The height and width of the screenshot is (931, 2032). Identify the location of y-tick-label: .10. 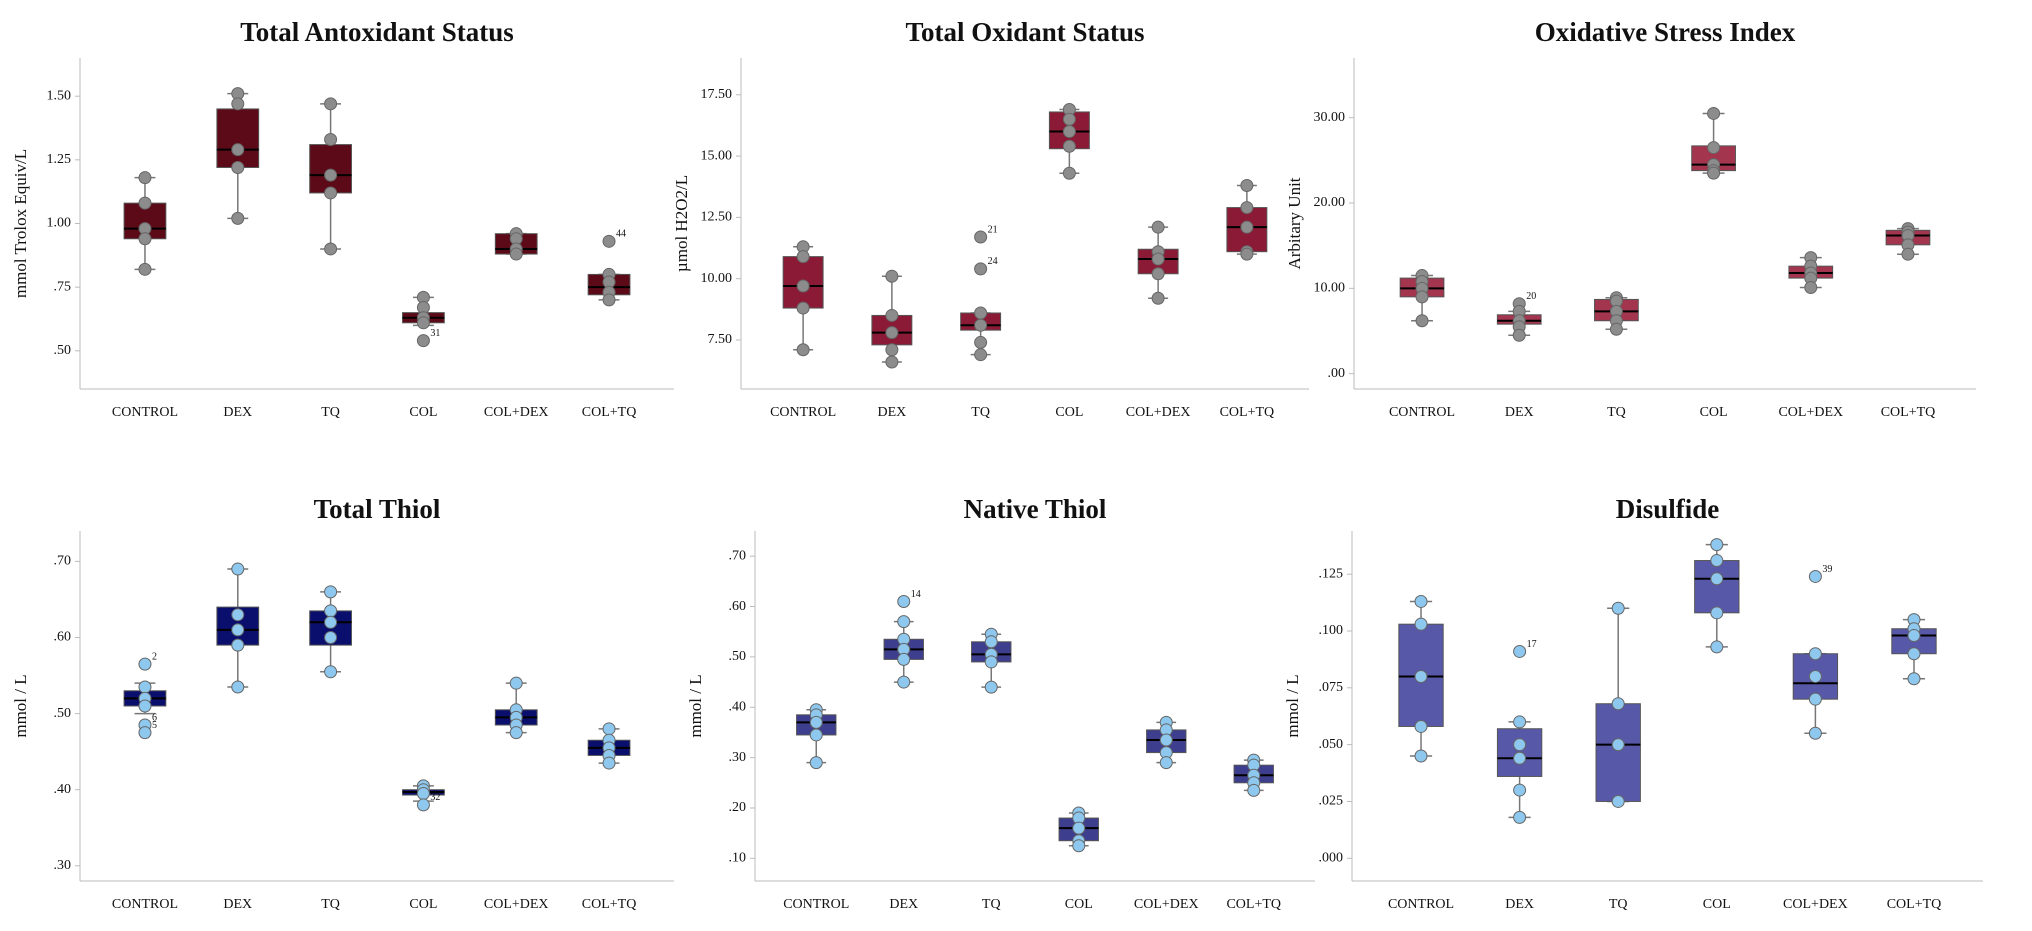
(738, 858).